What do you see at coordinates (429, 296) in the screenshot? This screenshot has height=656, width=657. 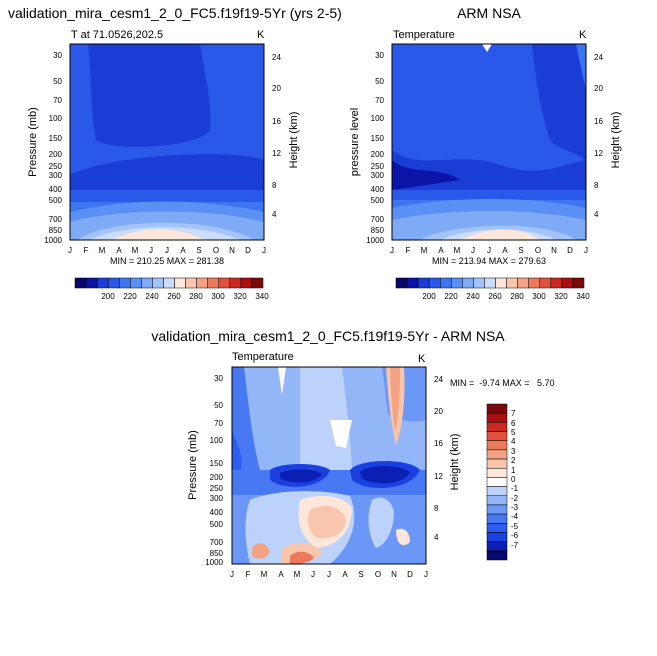 I see `cbar-obs-label-200: 200` at bounding box center [429, 296].